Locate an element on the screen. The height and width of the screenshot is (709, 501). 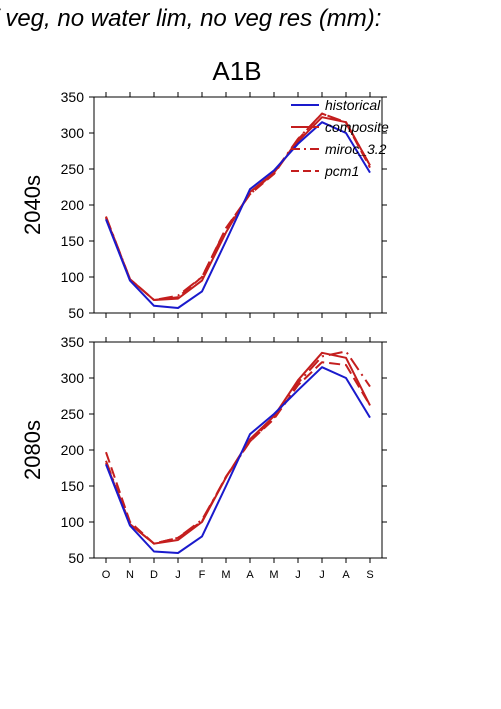
legend: historical composite miroc_3.2 pcm1 is located at coordinates (340, 138).